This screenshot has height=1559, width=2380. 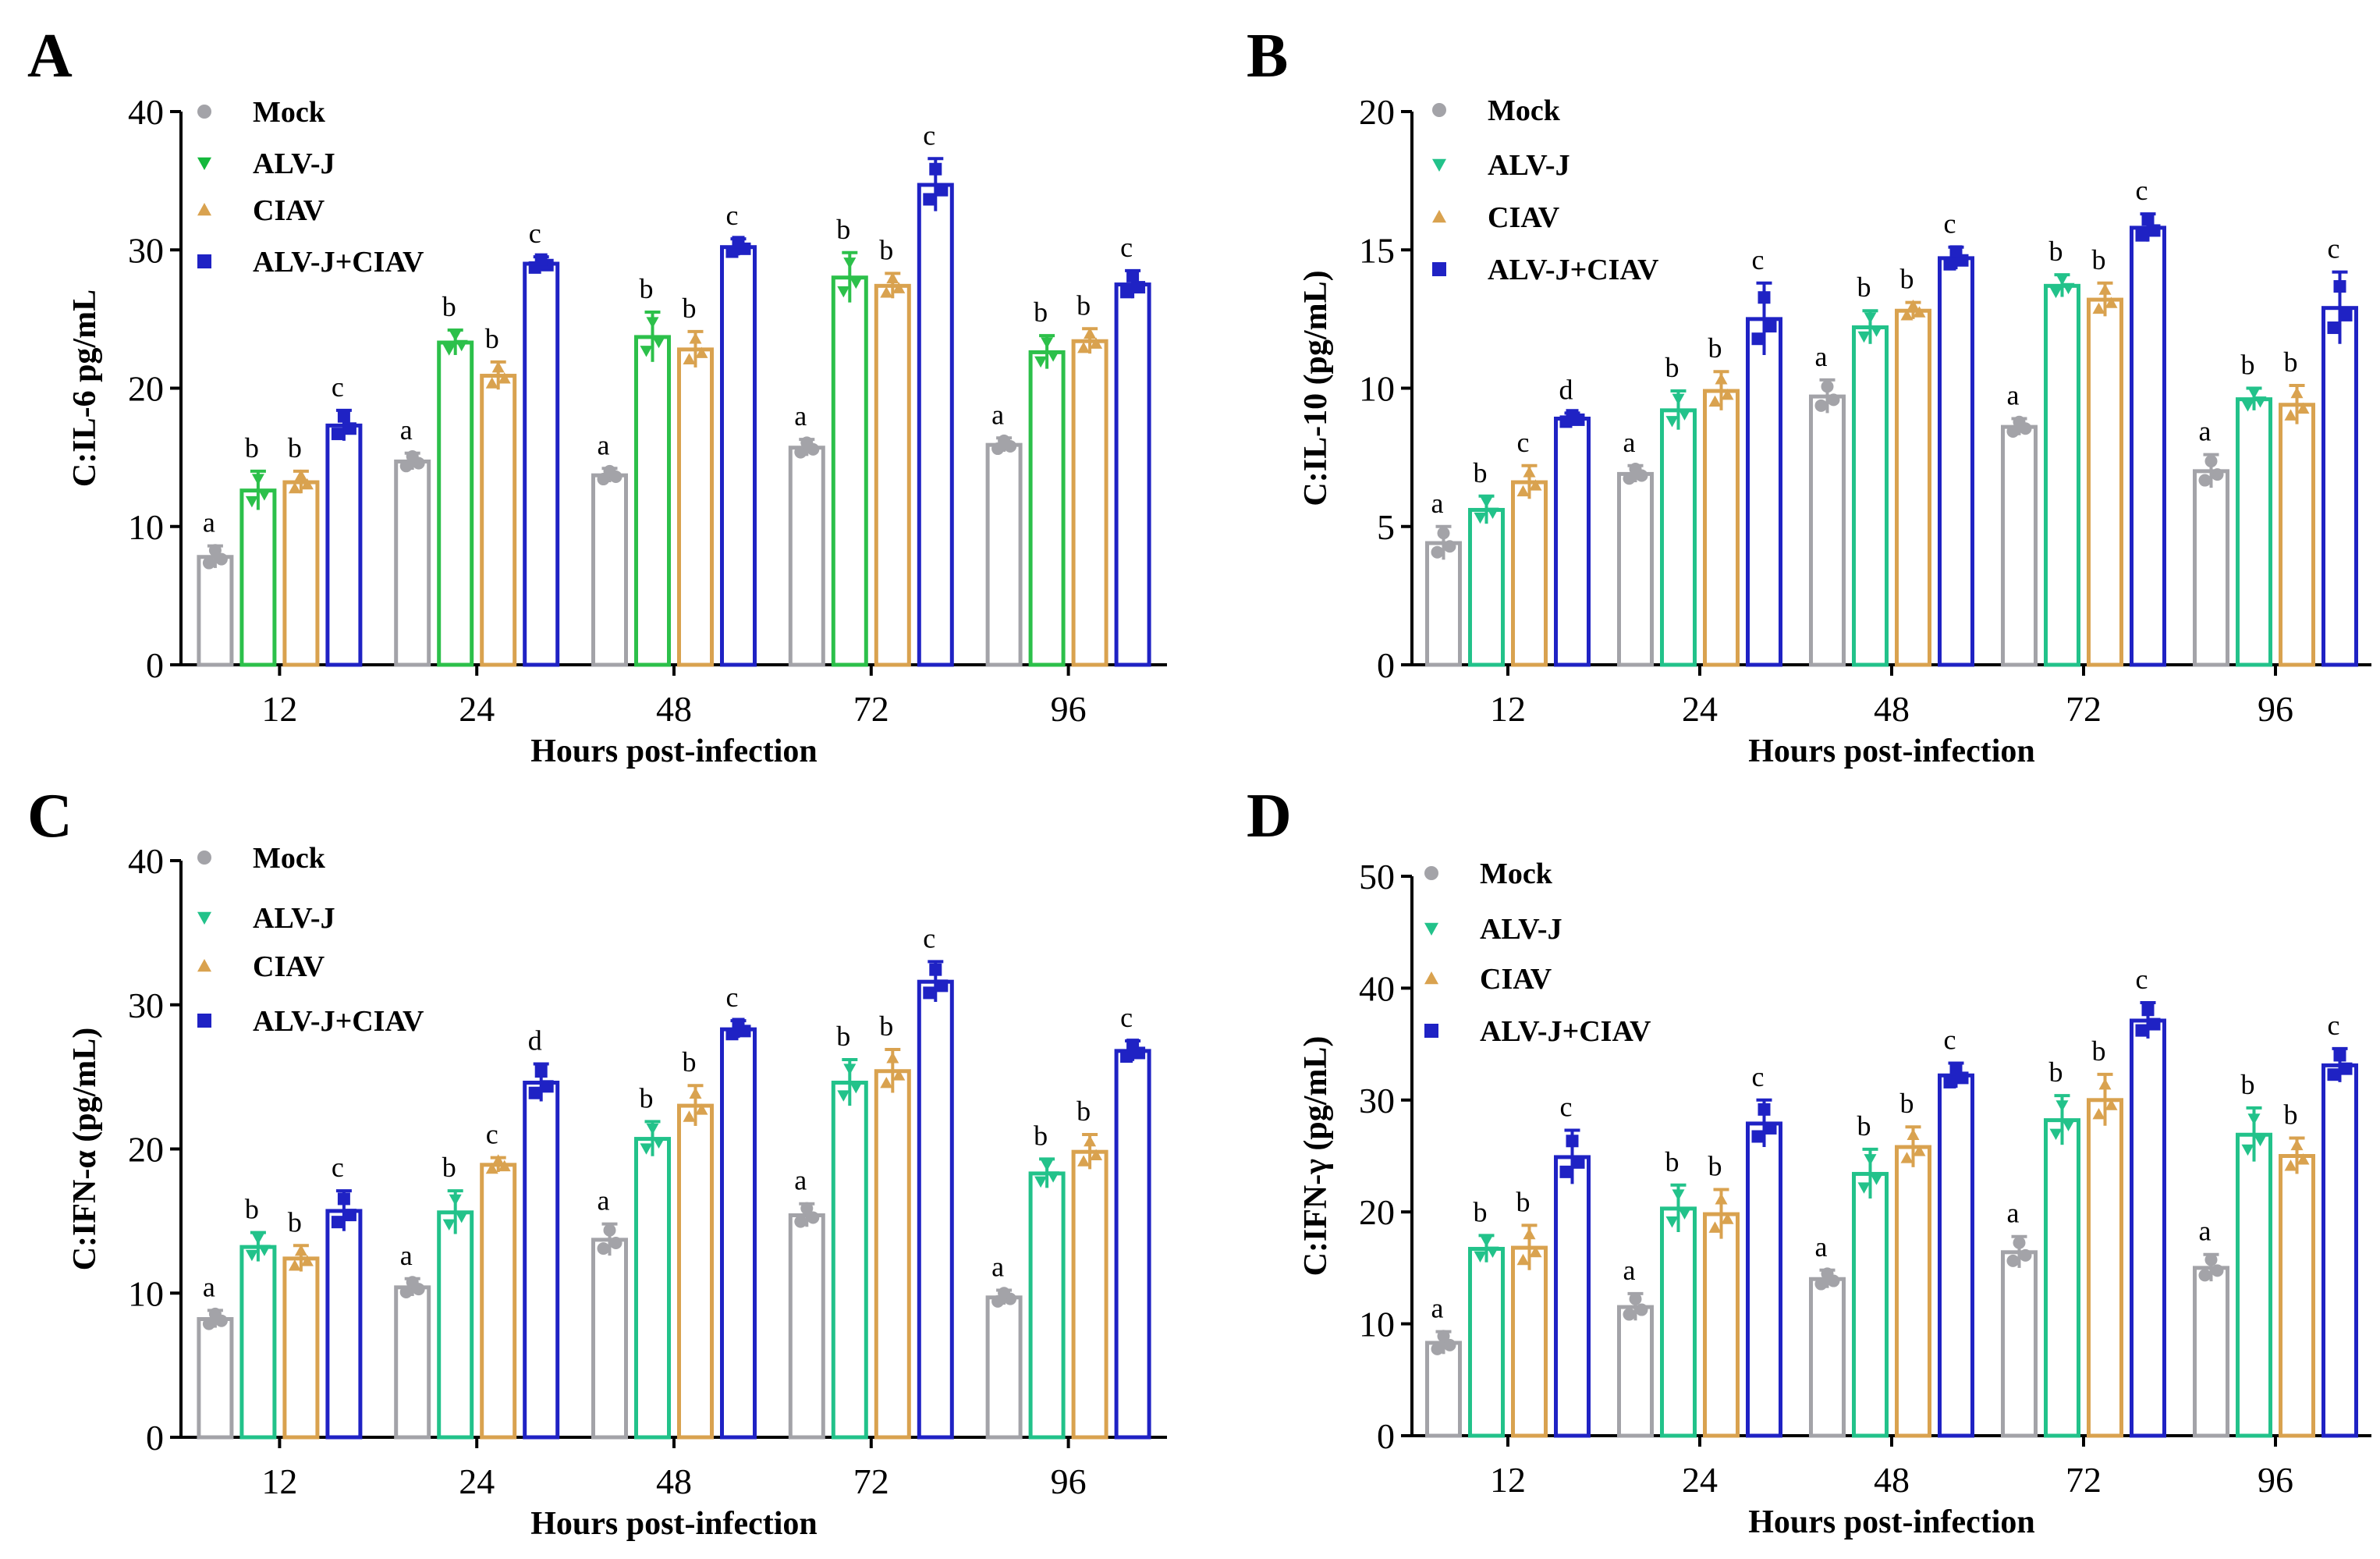 I want to click on y-tick-label: 5, so click(x=1386, y=527).